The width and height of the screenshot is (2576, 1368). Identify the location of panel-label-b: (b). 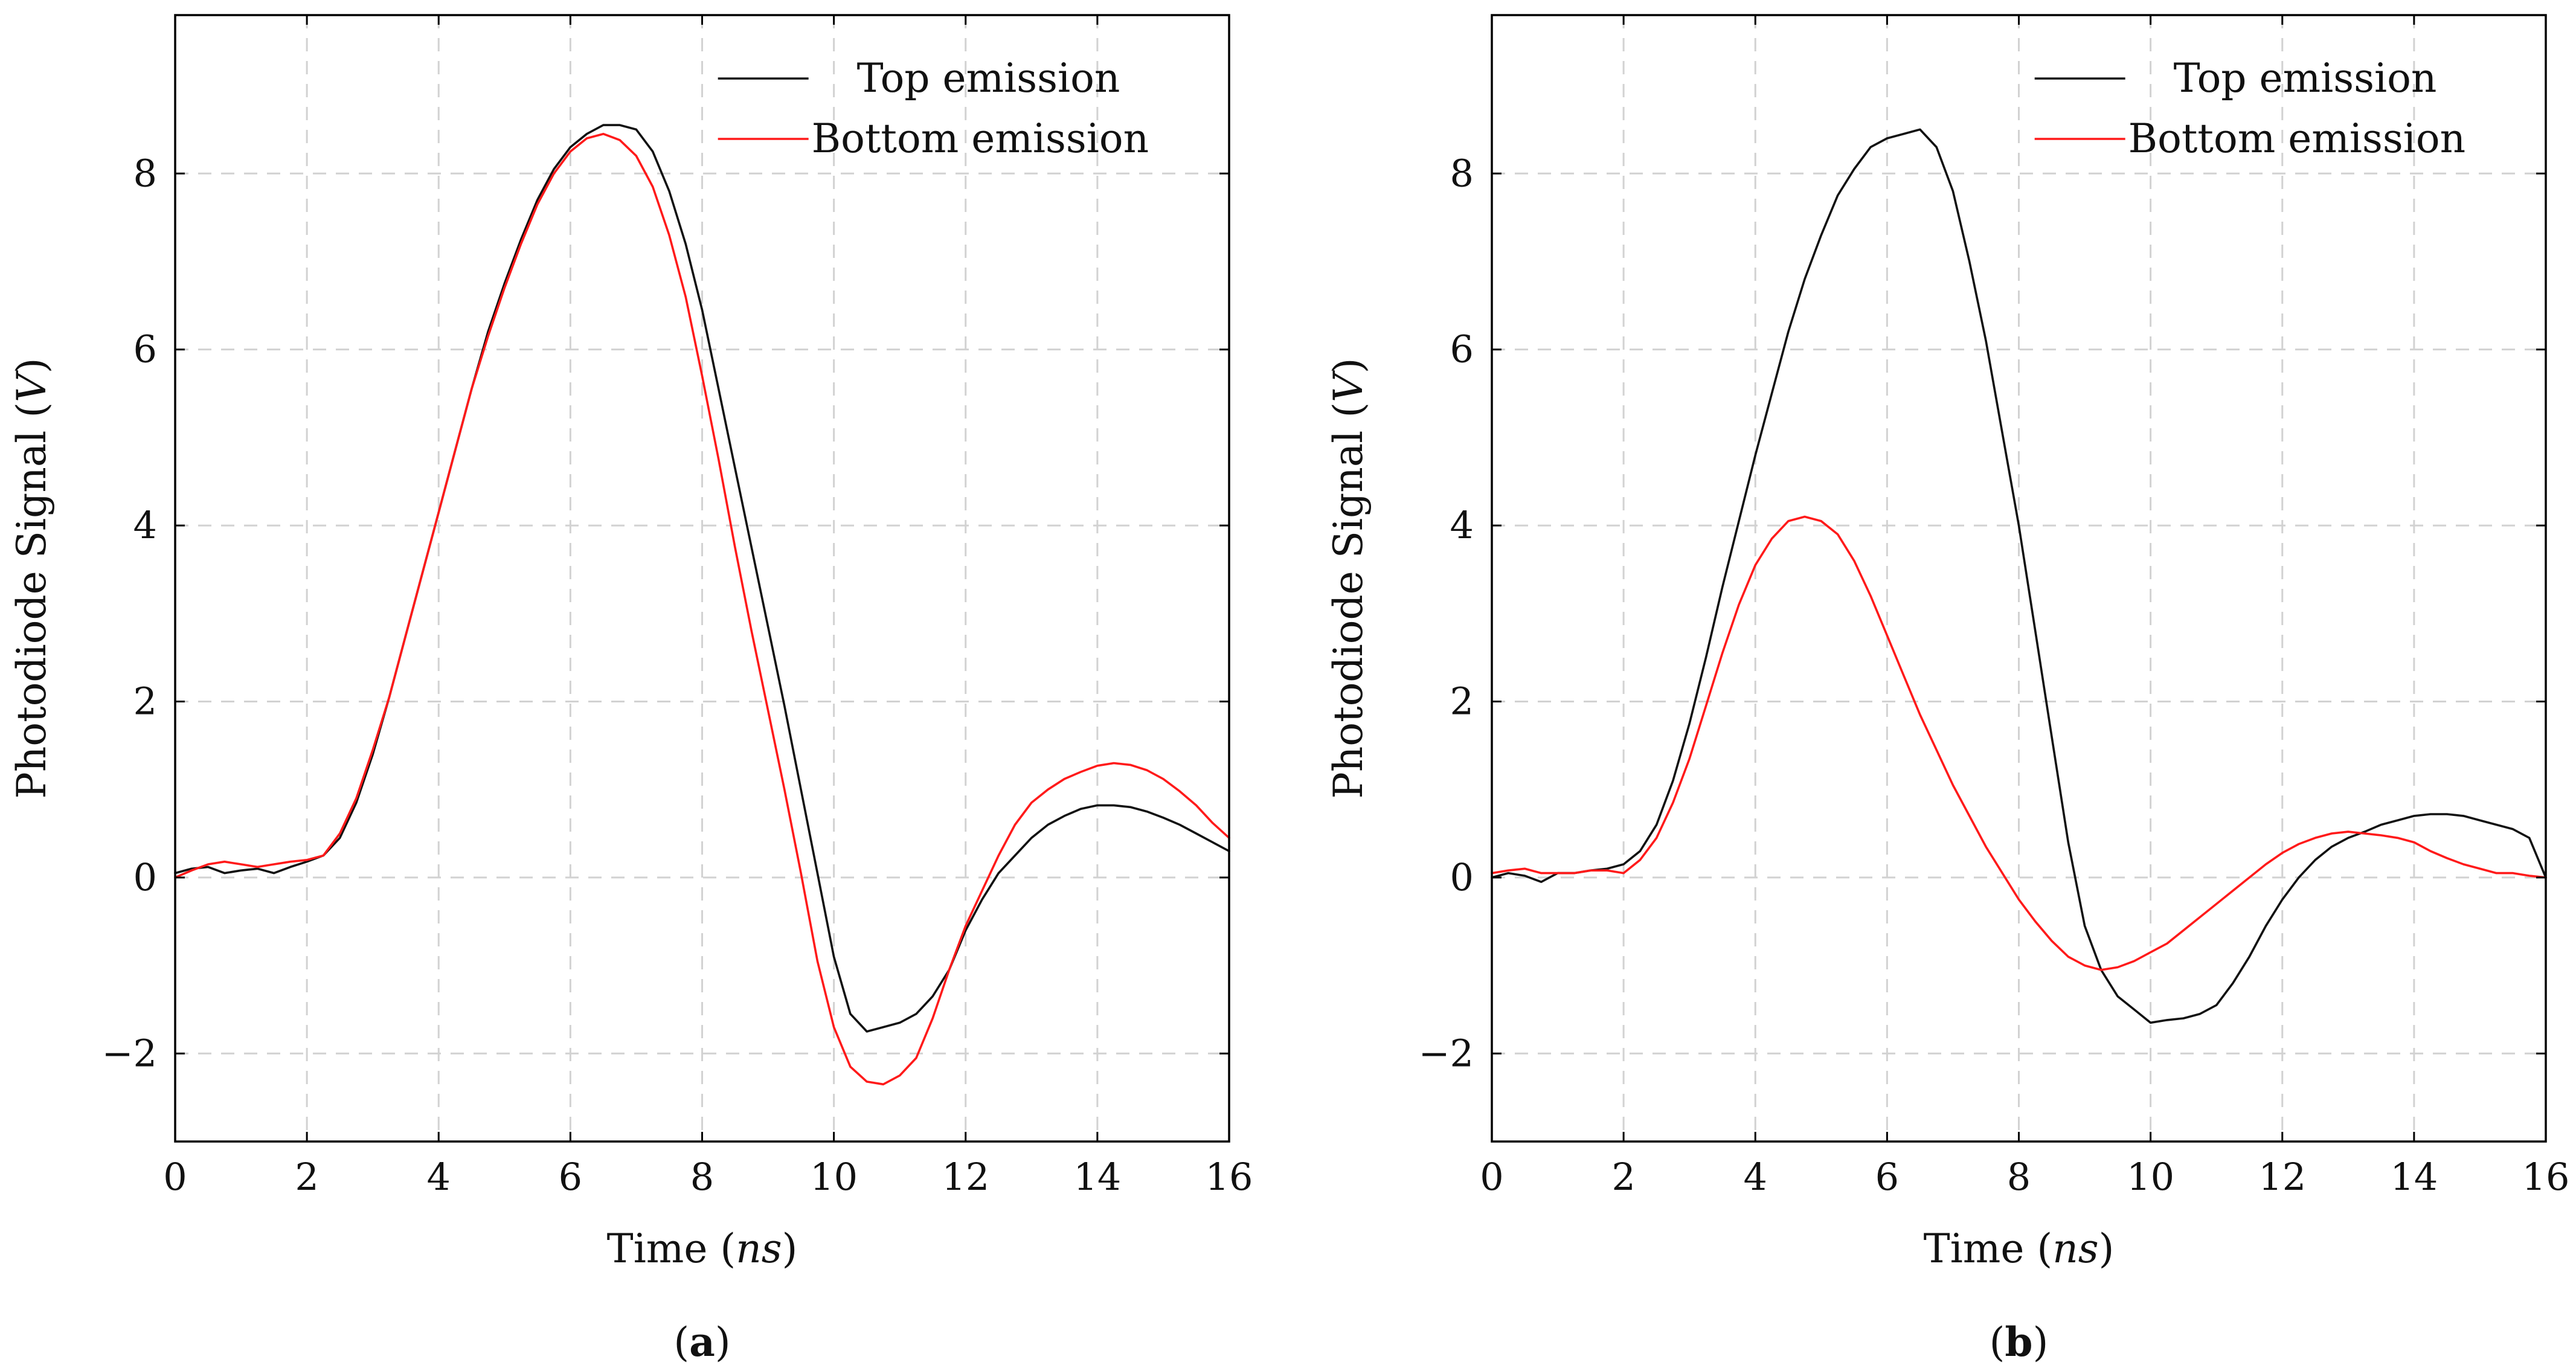
(2019, 1342).